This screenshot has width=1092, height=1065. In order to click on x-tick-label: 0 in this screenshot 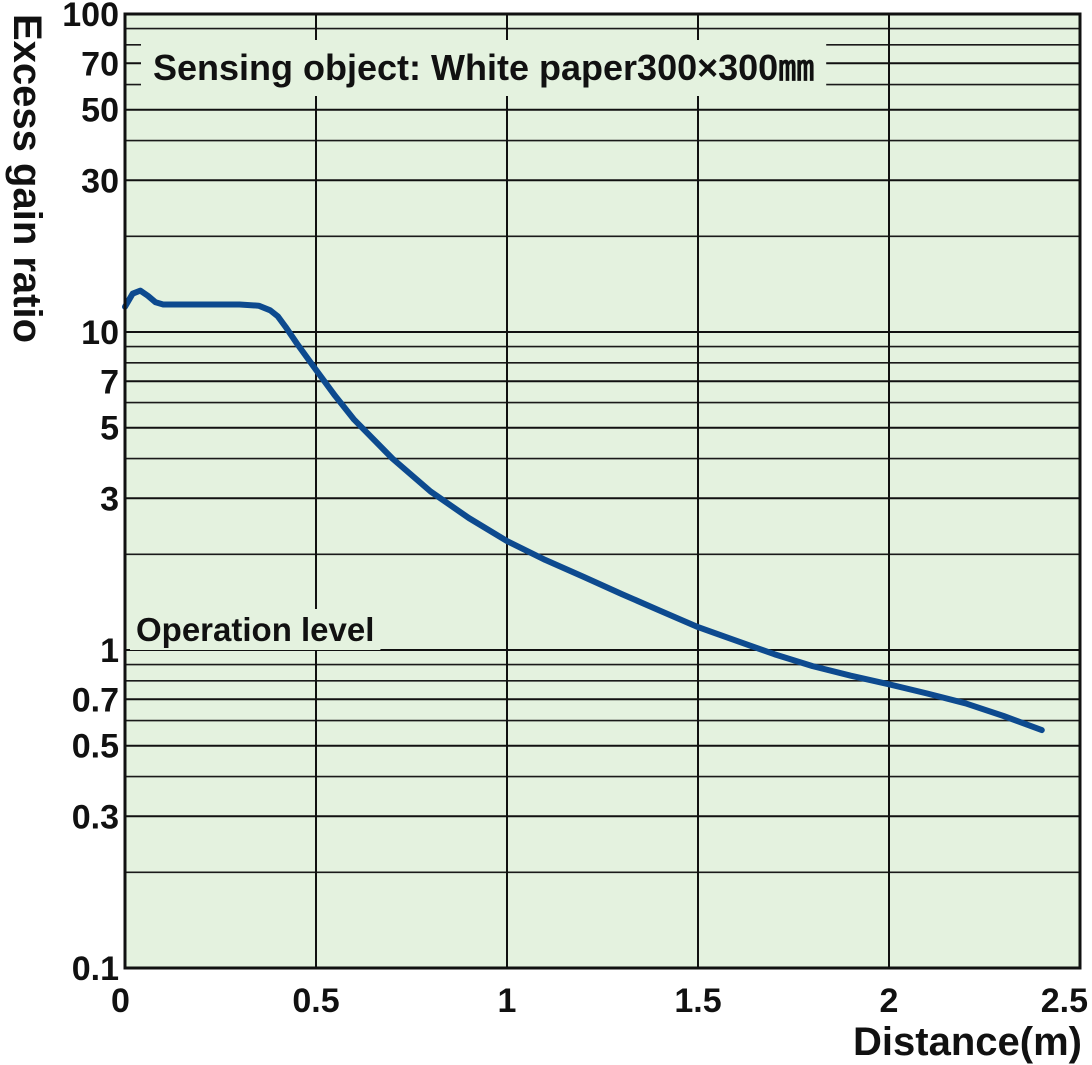, I will do `click(120, 1001)`.